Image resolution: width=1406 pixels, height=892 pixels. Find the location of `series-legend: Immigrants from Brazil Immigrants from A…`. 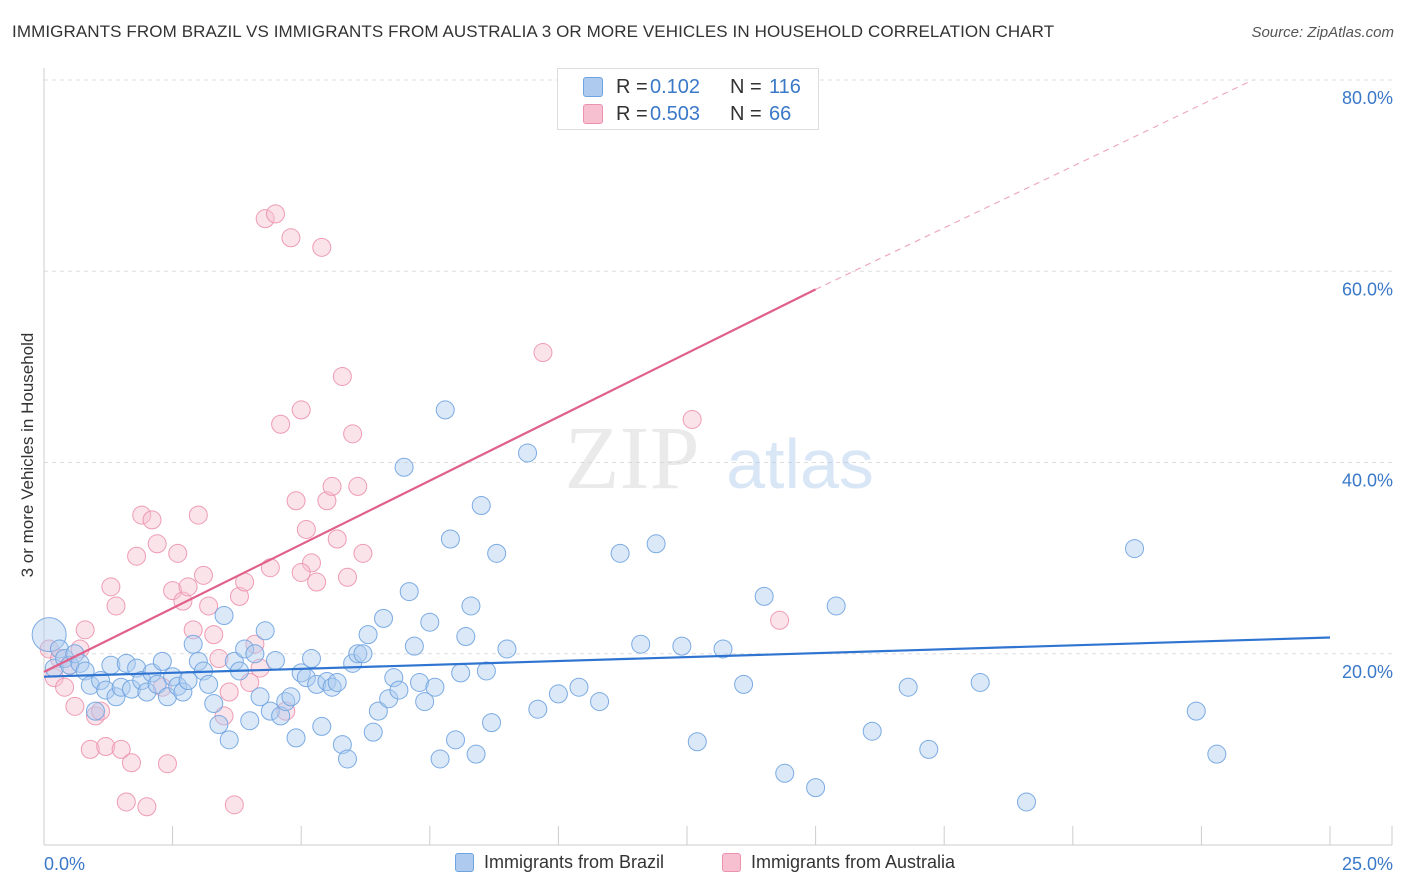

series-legend: Immigrants from Brazil Immigrants from A… is located at coordinates (703, 865).